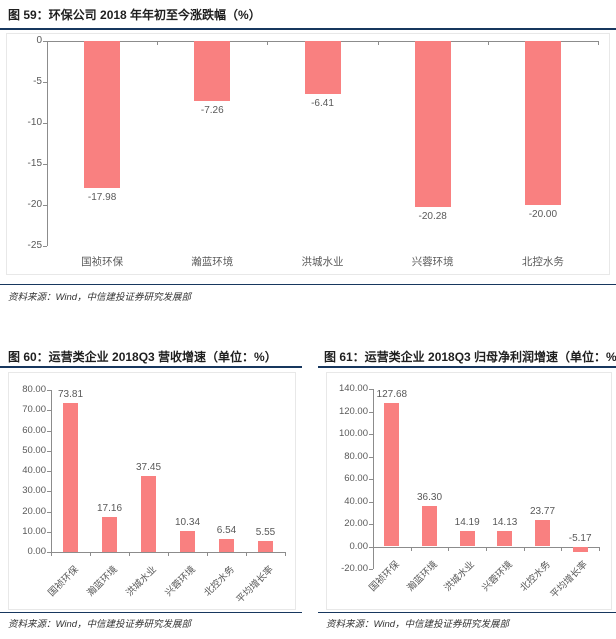 This screenshot has width=616, height=639. What do you see at coordinates (34, 531) in the screenshot?
I see `y-tick-label: 10.00` at bounding box center [34, 531].